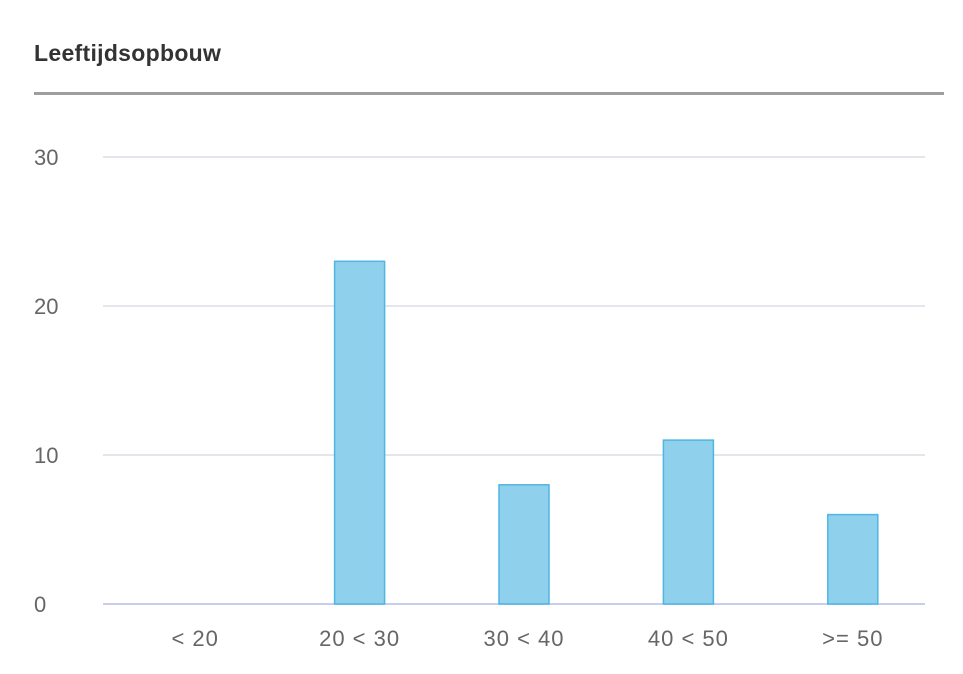 The height and width of the screenshot is (674, 963). Describe the element at coordinates (688, 638) in the screenshot. I see `x-tick-label: 40 < 50` at that location.